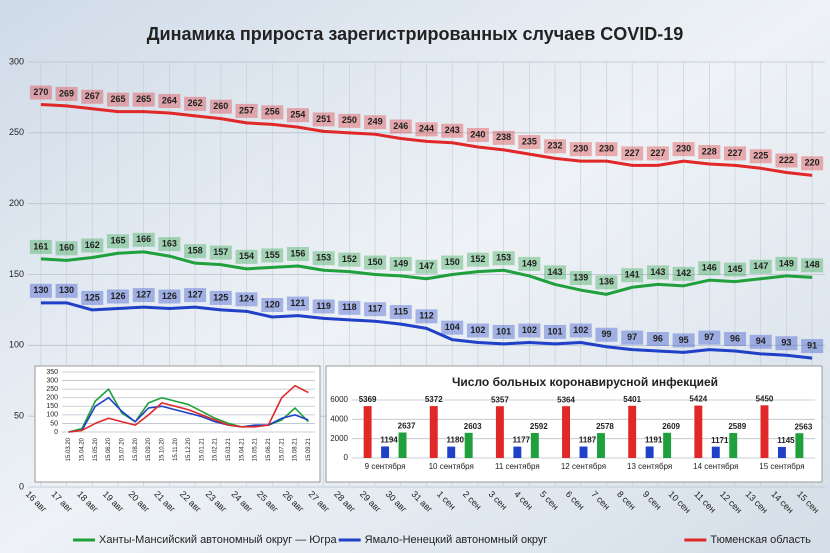 This screenshot has height=553, width=830. Describe the element at coordinates (583, 466) in the screenshot. I see `x-tick-label: 12 сентября` at that location.